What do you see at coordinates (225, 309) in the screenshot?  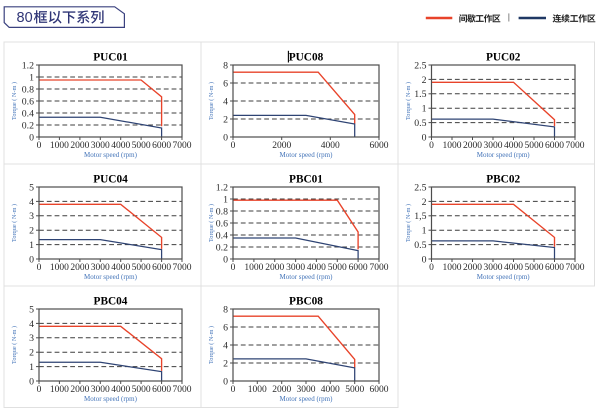 I see `svg-text: 8` at bounding box center [225, 309].